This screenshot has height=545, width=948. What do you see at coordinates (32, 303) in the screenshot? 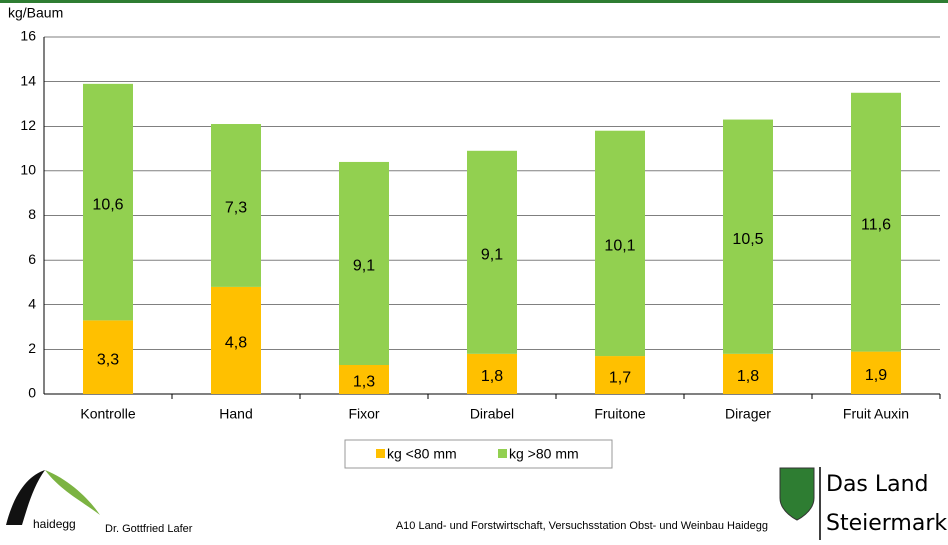
I see `y-tick-label: 4` at bounding box center [32, 303].